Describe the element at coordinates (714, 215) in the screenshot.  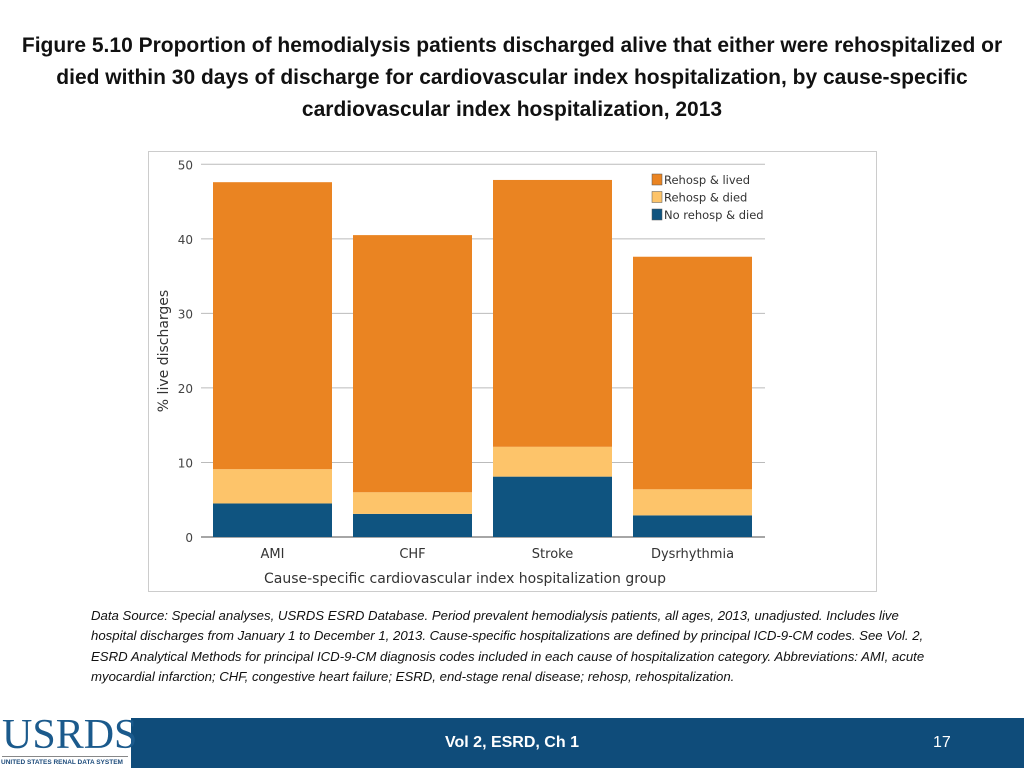
I see `legend-label: No rehosp & died` at that location.